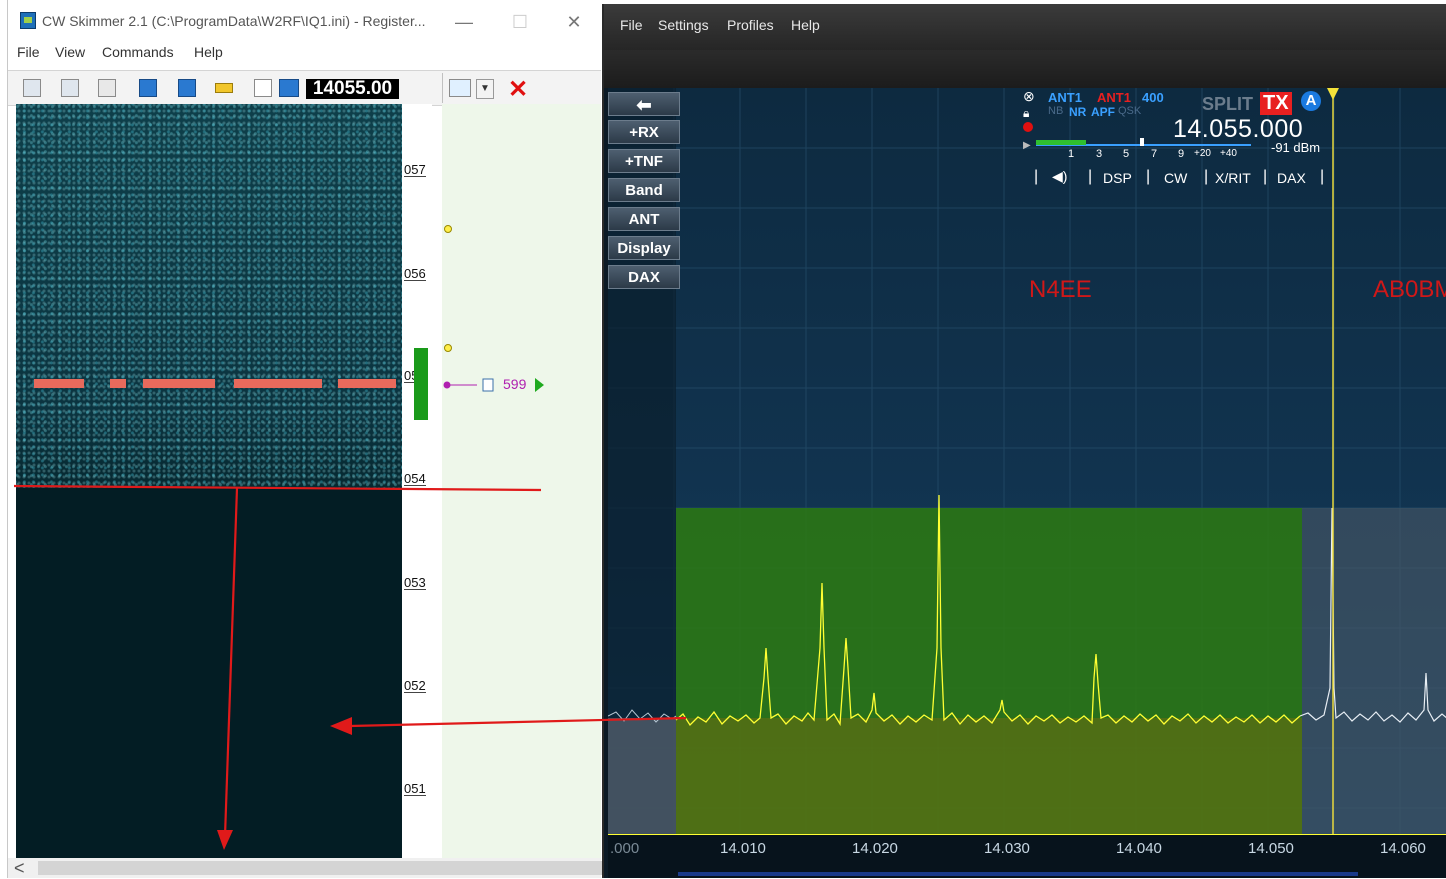 The width and height of the screenshot is (1446, 879). Describe the element at coordinates (644, 104) in the screenshot. I see `collapse-arrow-icon: ⬅` at that location.